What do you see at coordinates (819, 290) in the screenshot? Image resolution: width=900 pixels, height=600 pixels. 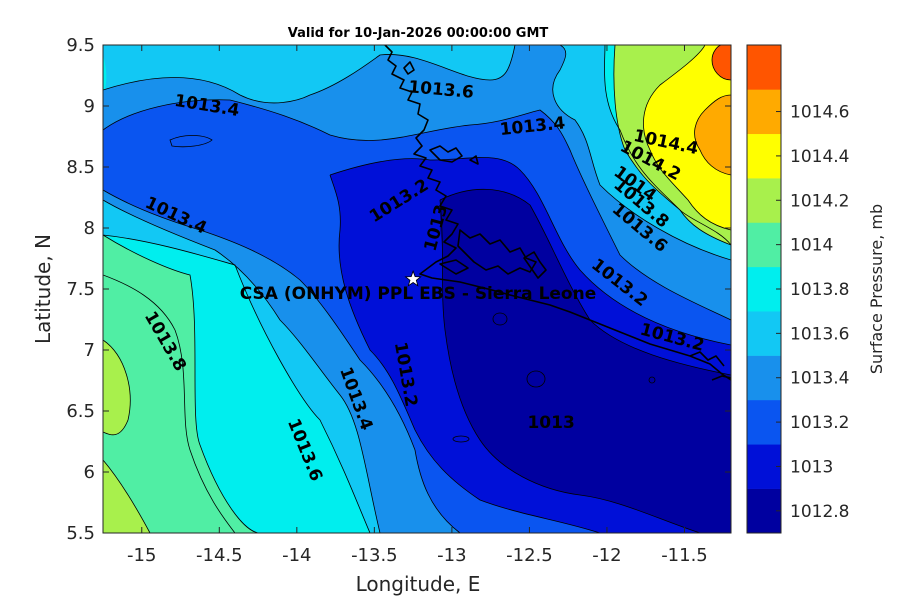 I see `colorbar-tick-label: 1013.8` at bounding box center [819, 290].